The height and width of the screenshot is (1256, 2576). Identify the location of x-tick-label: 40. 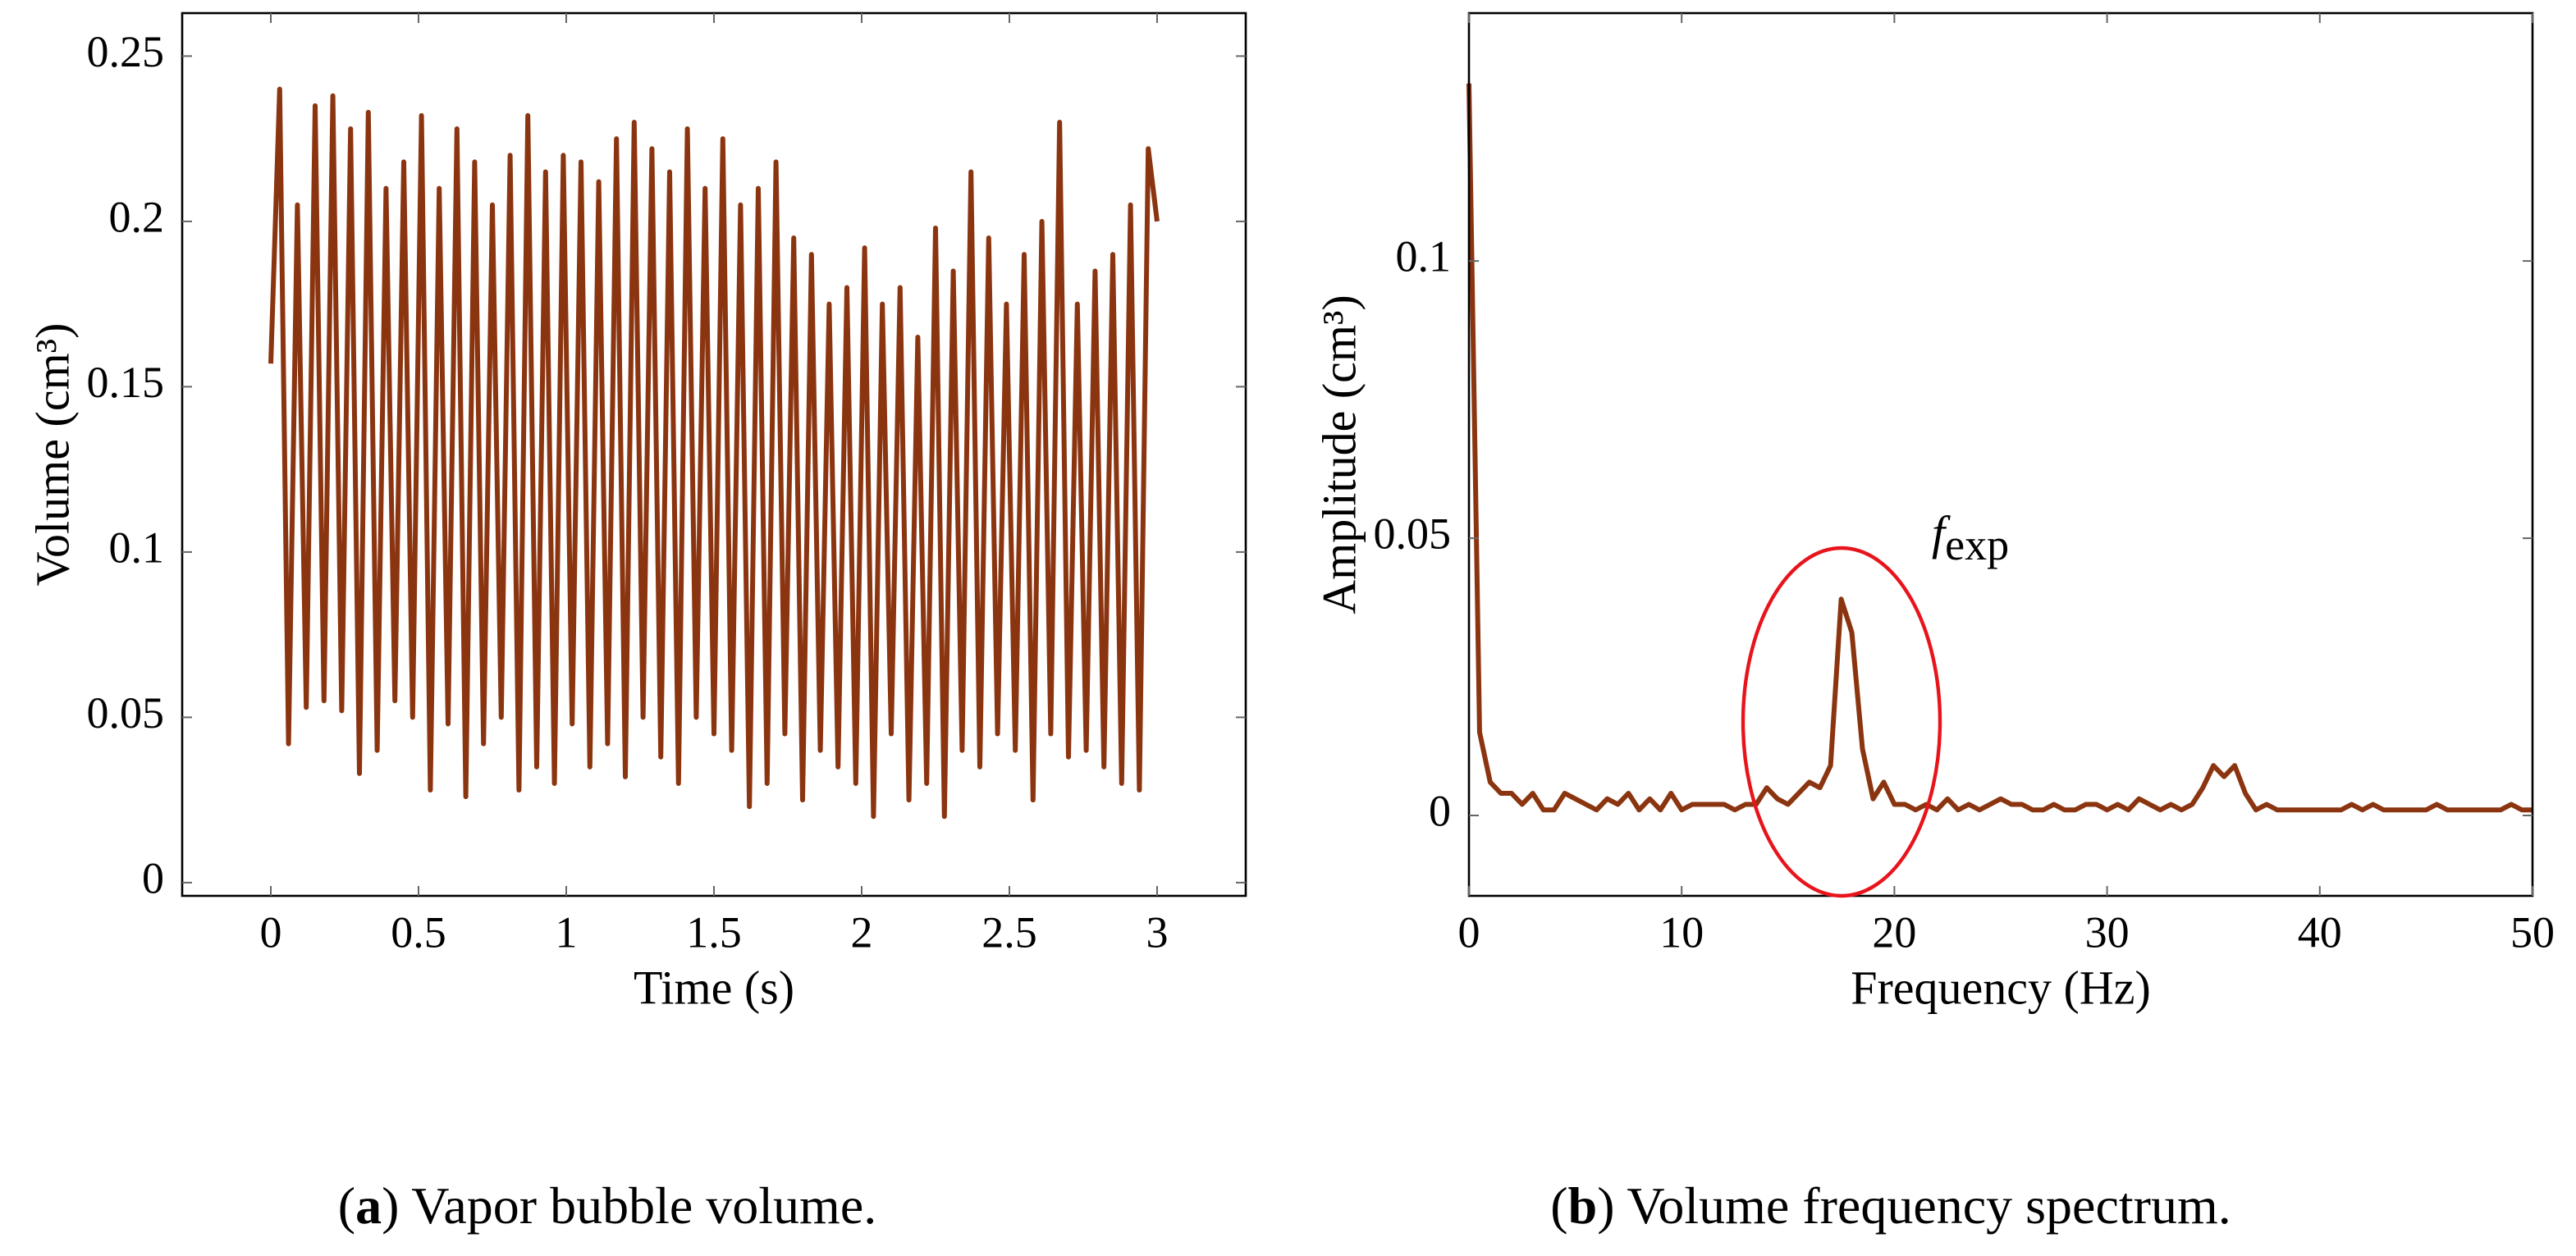
(2320, 932).